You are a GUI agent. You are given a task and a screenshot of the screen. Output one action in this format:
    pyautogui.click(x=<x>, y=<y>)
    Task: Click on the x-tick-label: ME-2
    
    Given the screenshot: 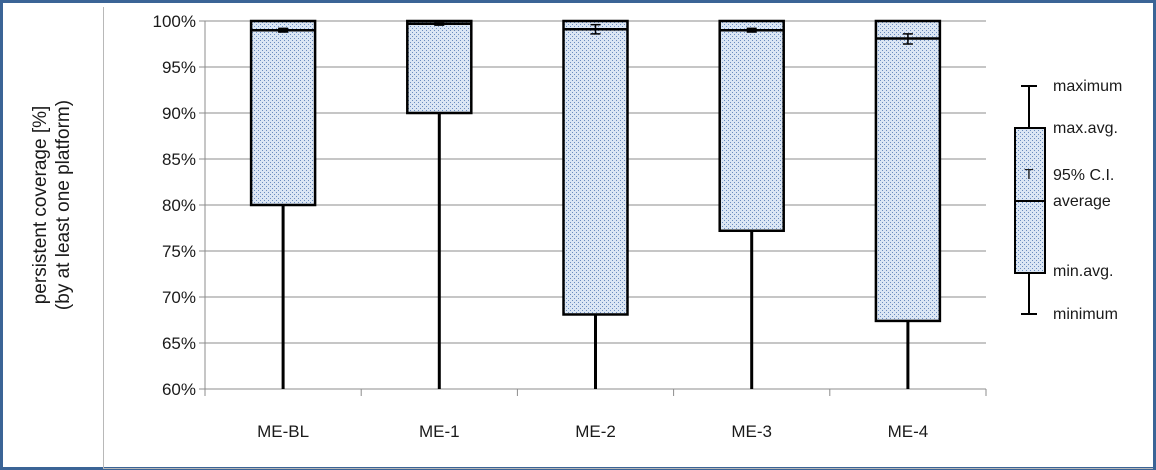 What is the action you would take?
    pyautogui.click(x=595, y=431)
    